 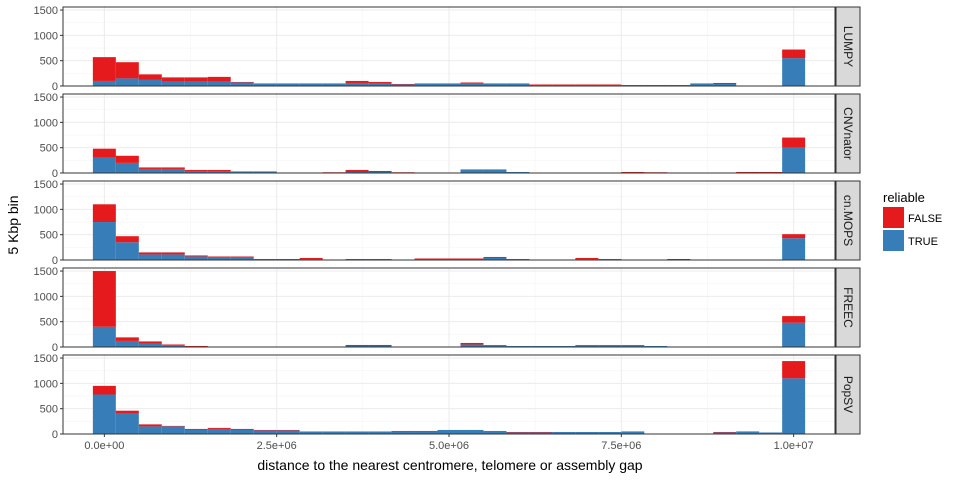 I want to click on y-tick-label: 0, so click(x=55, y=348).